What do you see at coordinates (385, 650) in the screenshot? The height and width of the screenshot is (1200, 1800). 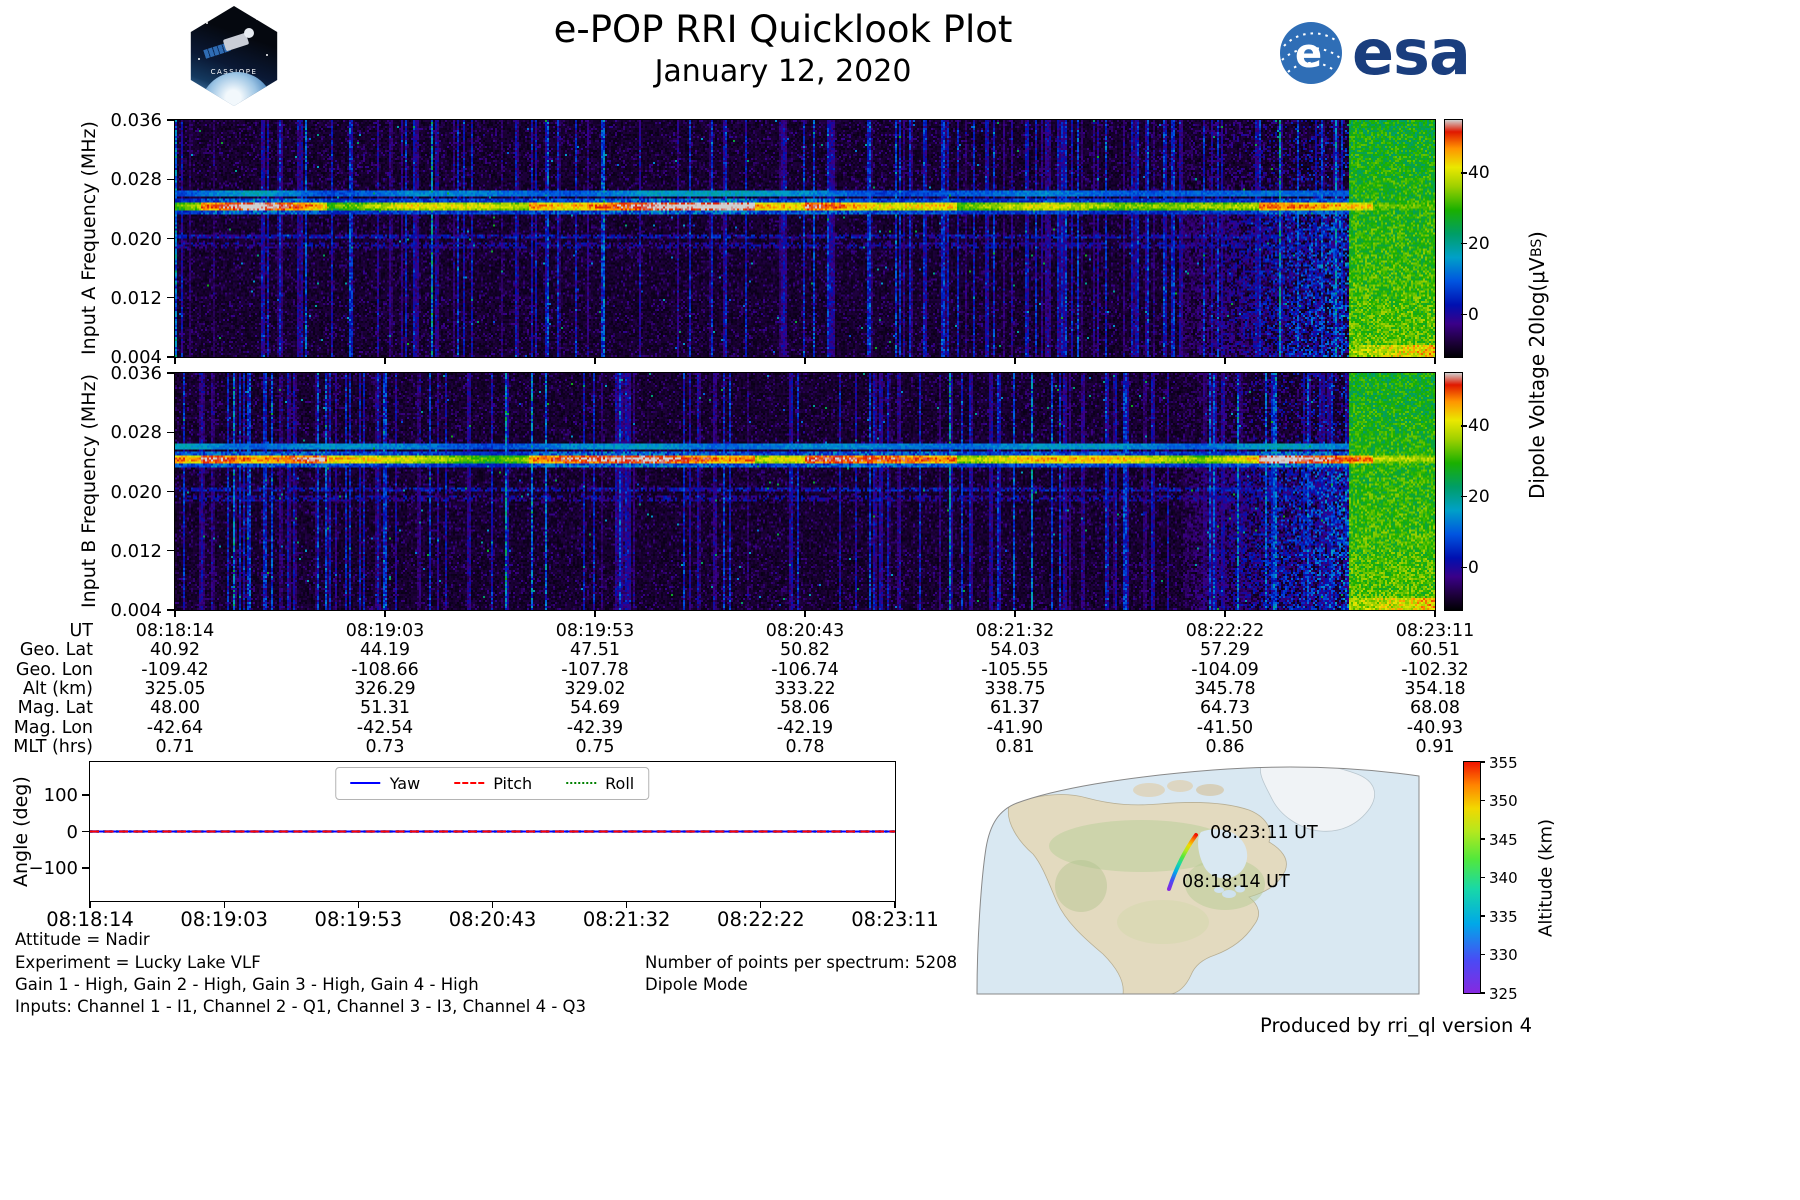 I see `ephemeris-cell: 44.19` at bounding box center [385, 650].